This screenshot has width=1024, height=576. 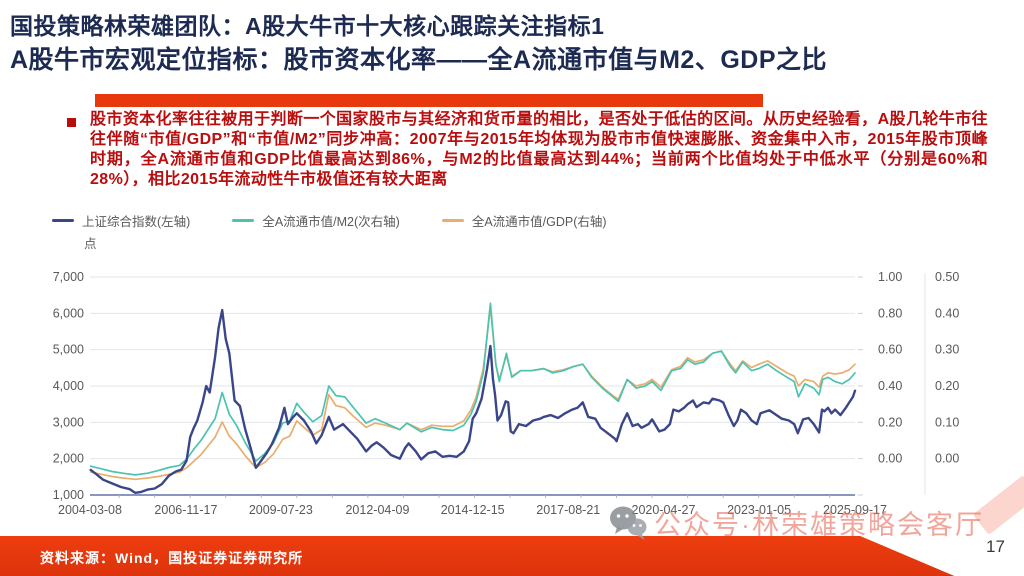 I want to click on right-axis-gdp-tick-label: 0.20, so click(x=890, y=422).